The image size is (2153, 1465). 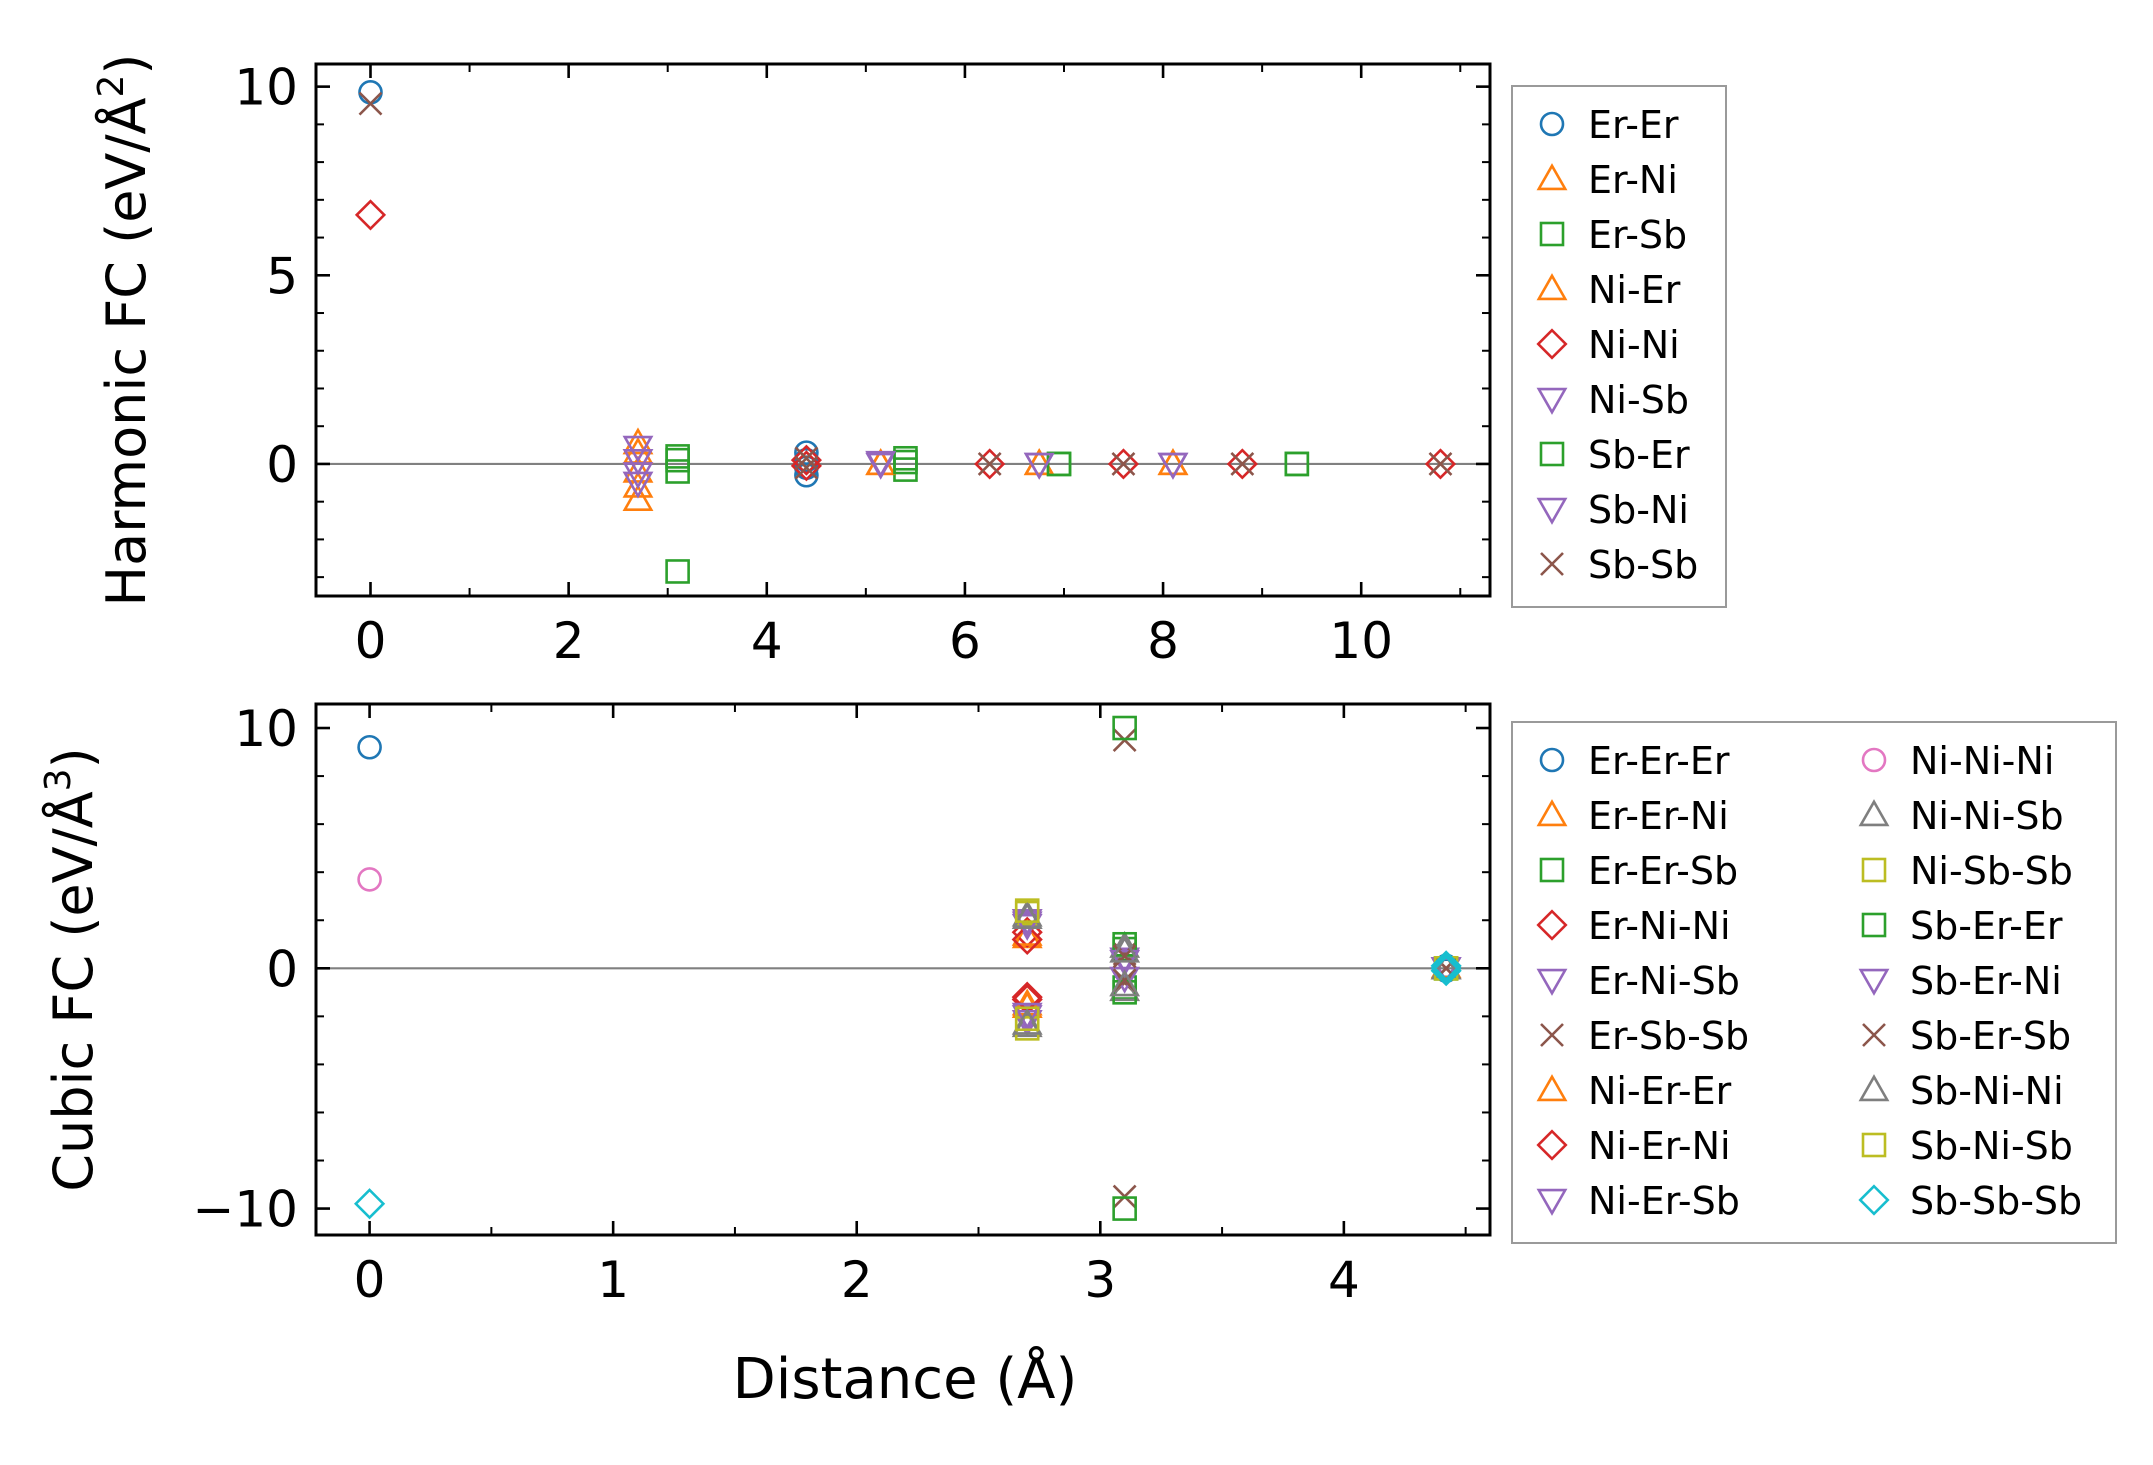 What do you see at coordinates (1961, 1091) in the screenshot?
I see `legend-entry: Sb-Ni-Ni` at bounding box center [1961, 1091].